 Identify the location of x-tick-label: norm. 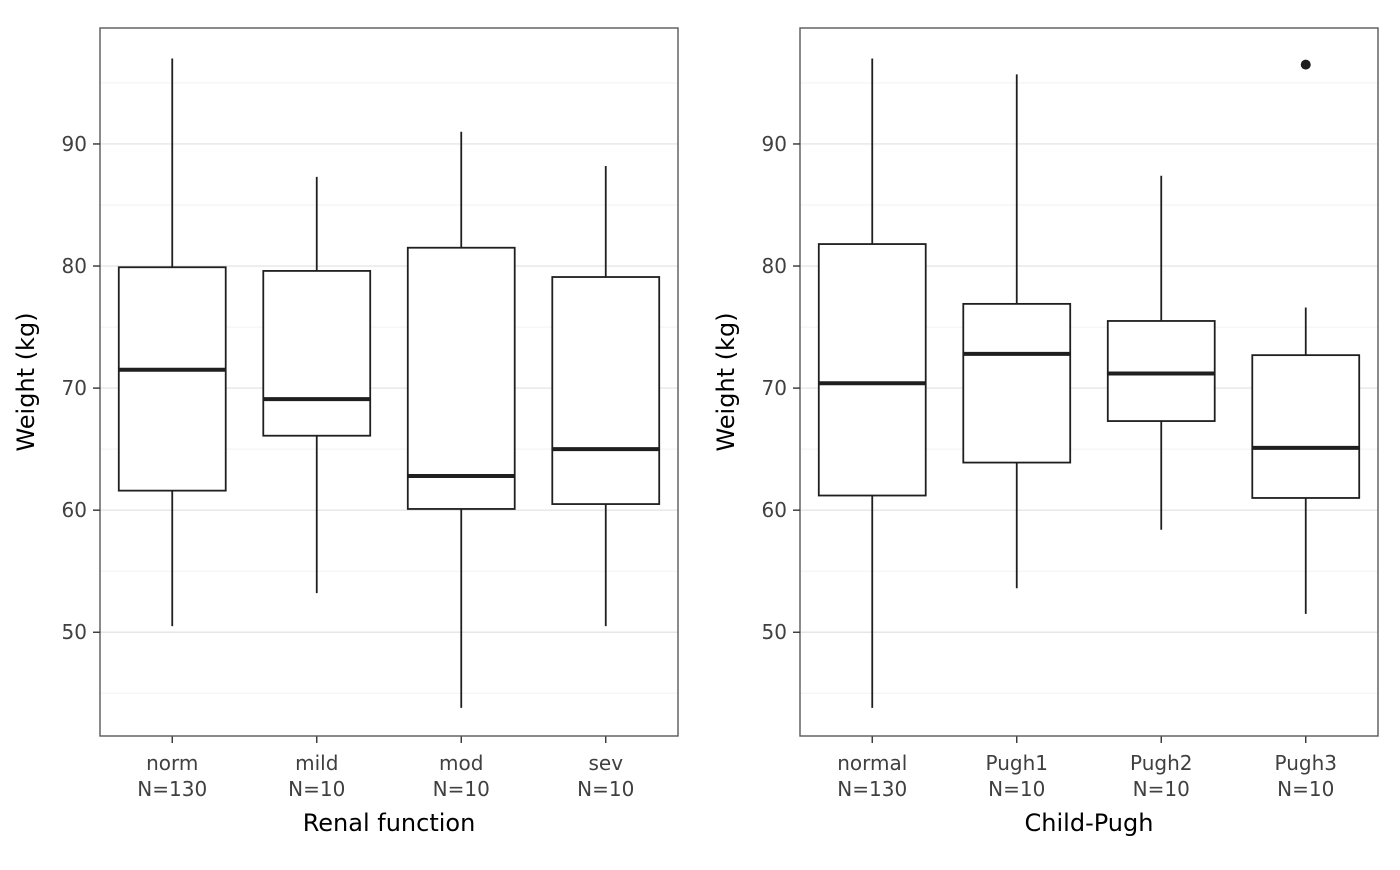
(172, 763).